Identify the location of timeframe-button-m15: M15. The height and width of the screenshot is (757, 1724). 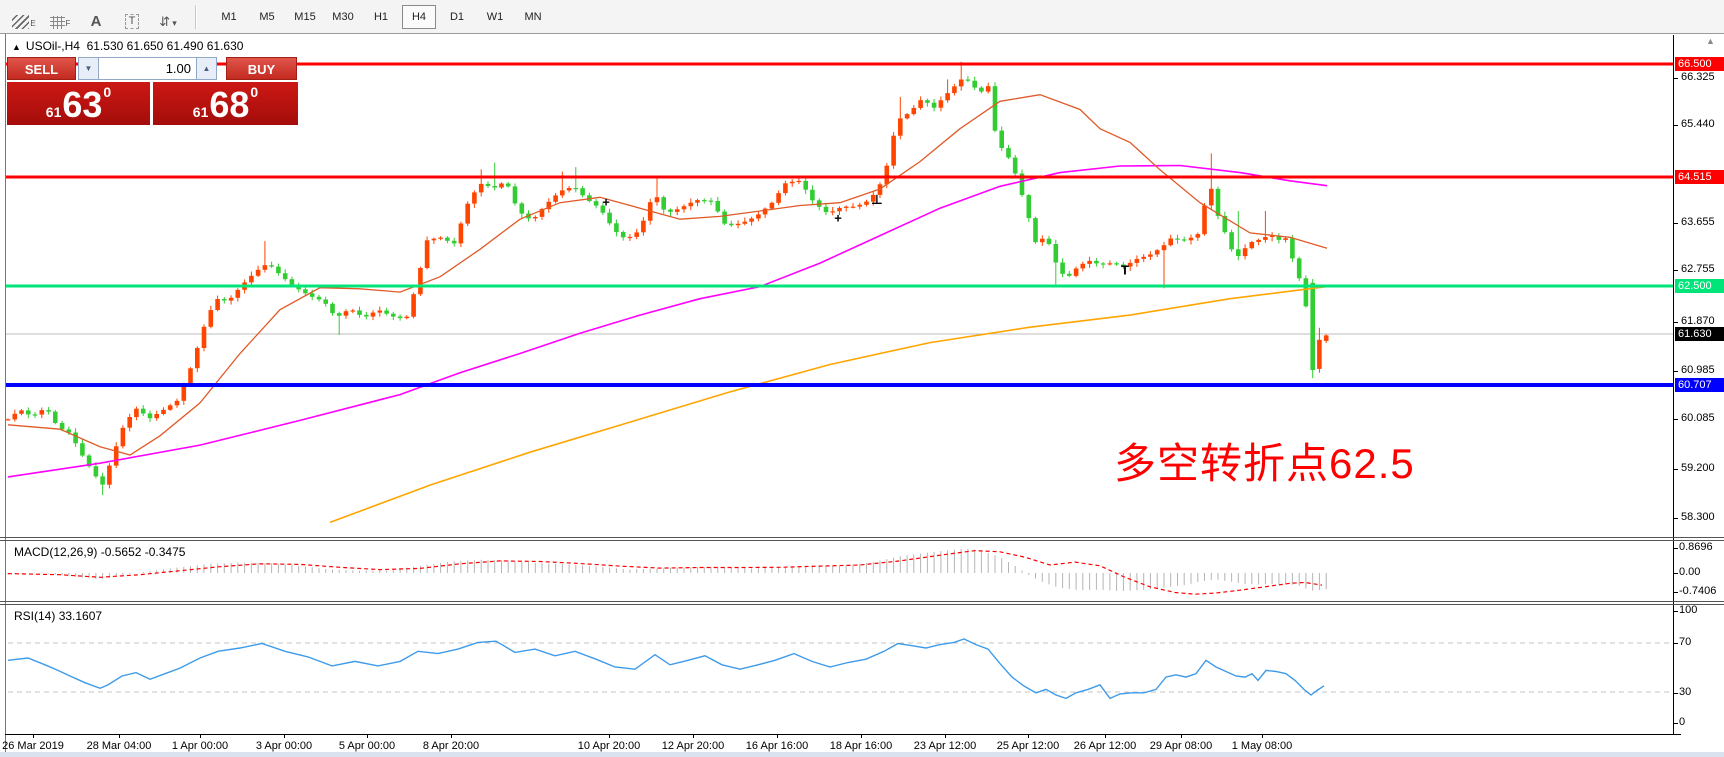
(305, 16).